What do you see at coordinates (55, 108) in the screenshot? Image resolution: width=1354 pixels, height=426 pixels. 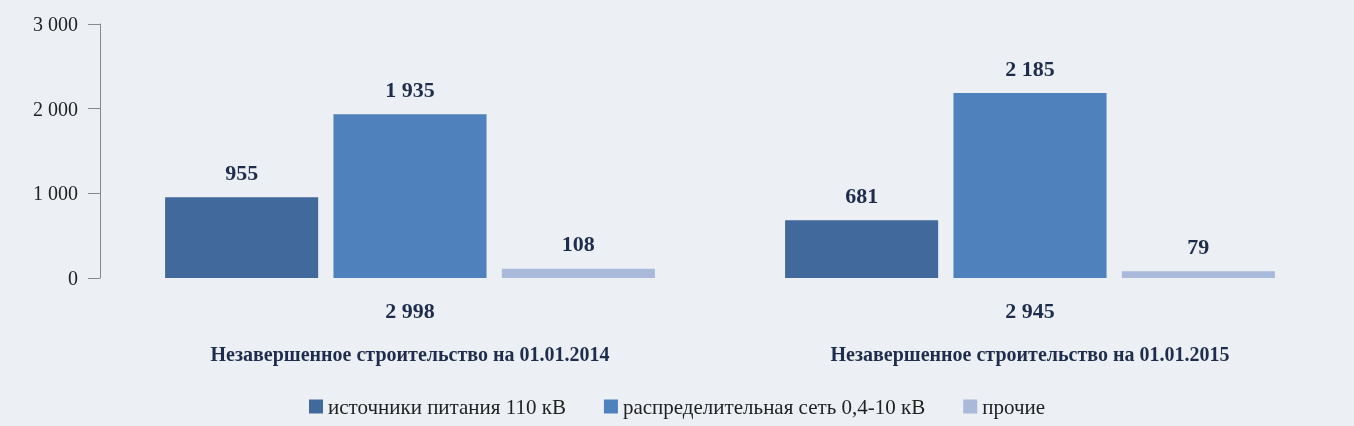 I see `y-tick-label: 2 000` at bounding box center [55, 108].